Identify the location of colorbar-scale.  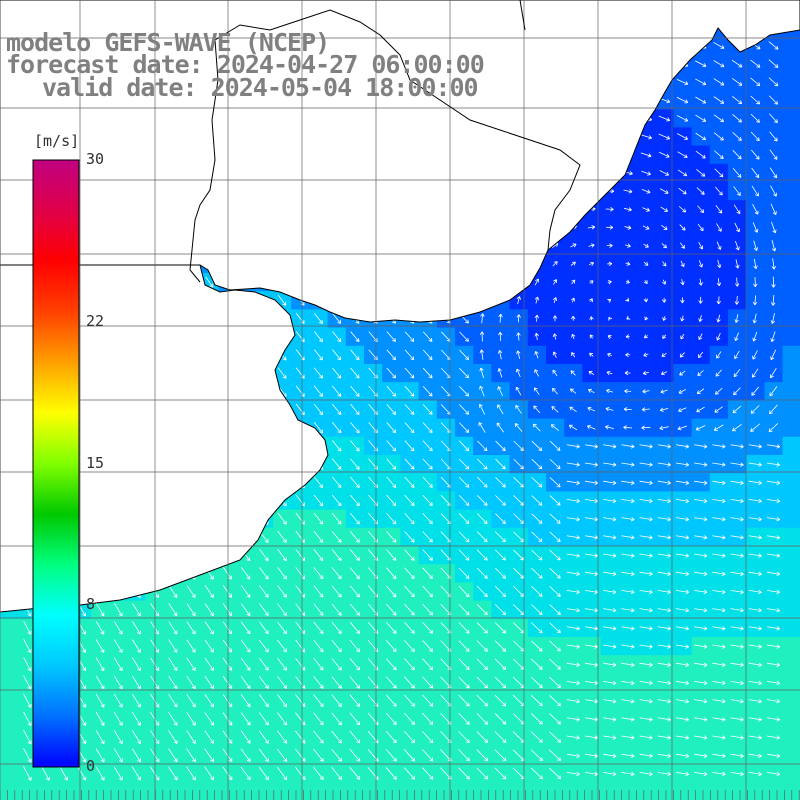
(56, 463).